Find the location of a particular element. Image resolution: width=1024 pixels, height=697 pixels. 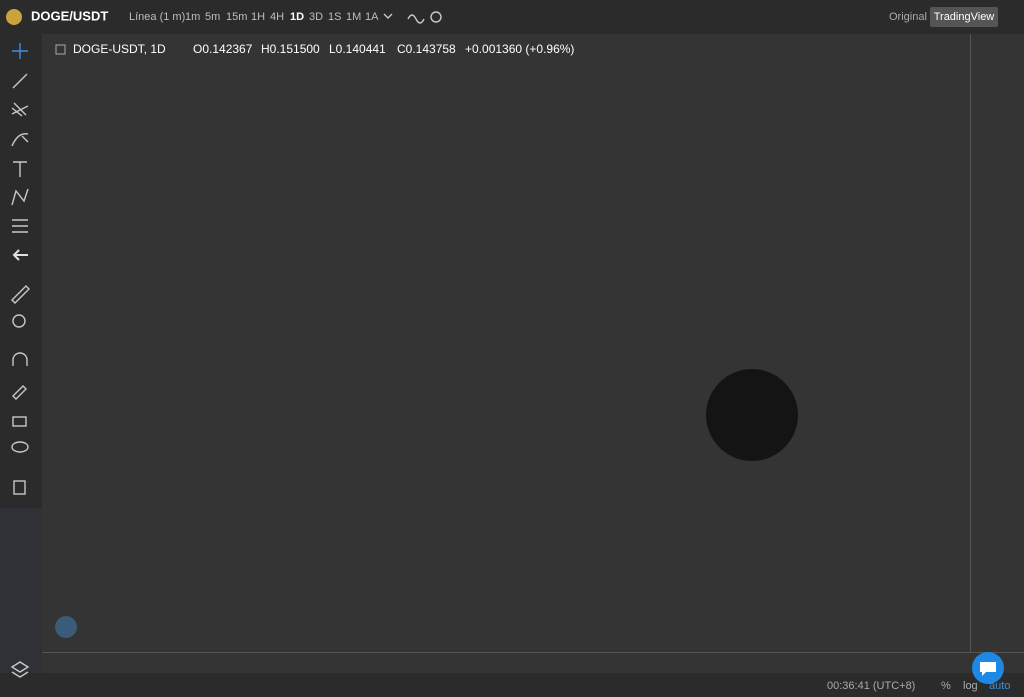

interval: 1D is located at coordinates (297, 17).